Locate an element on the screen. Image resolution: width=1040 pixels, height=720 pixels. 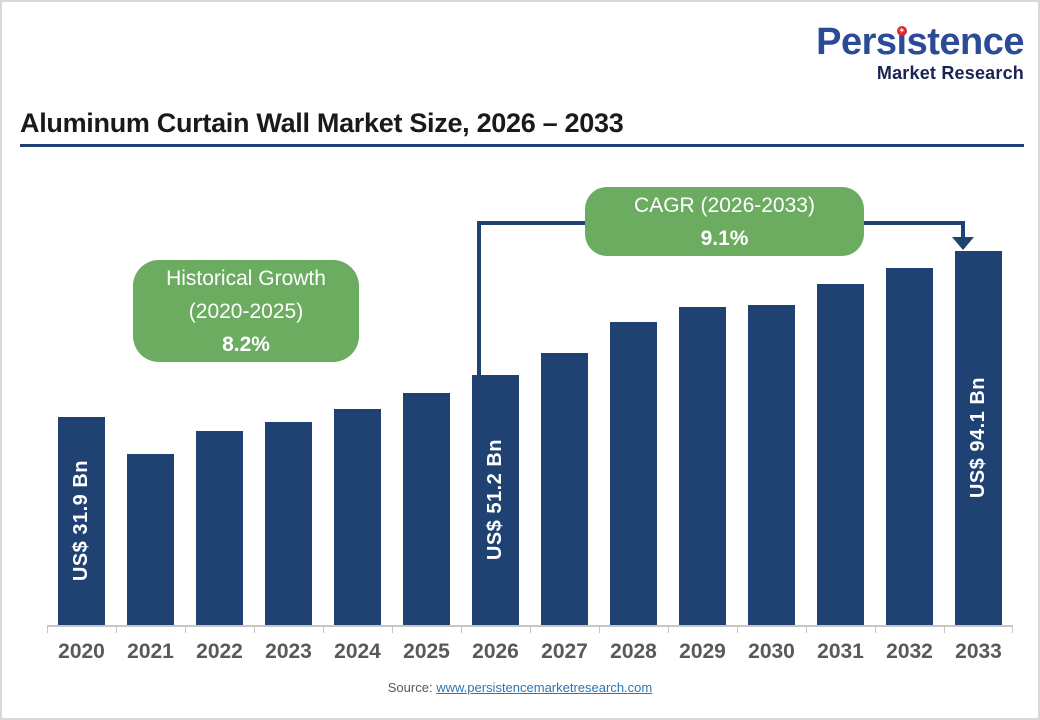
historical-growth-range: (2020-2025) is located at coordinates (246, 311).